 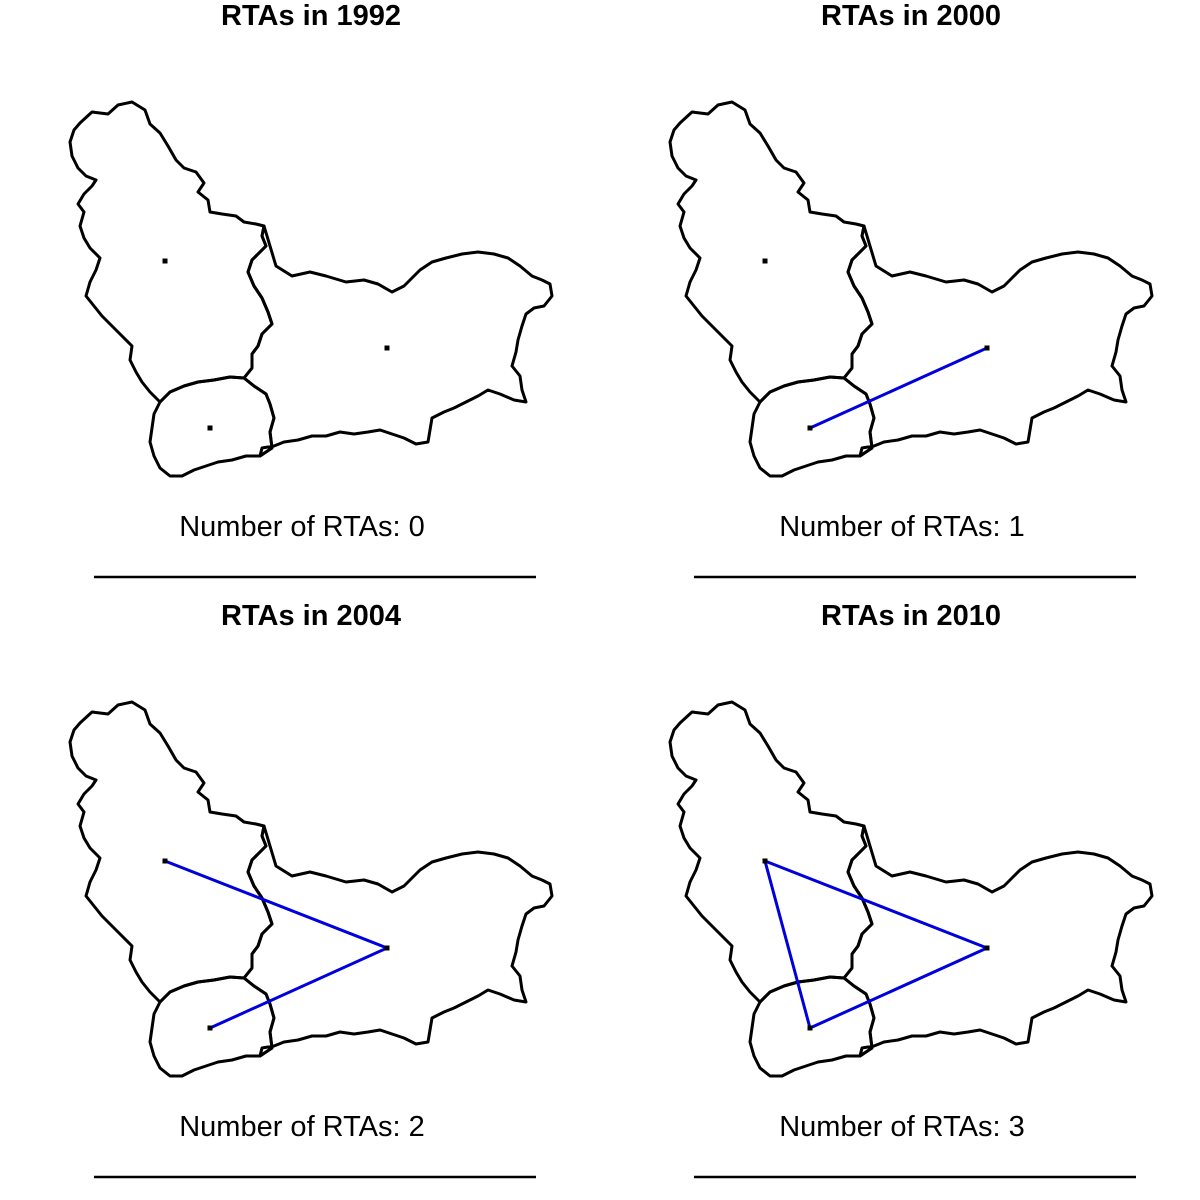 What do you see at coordinates (311, 16) in the screenshot?
I see `panel-title: RTAs in 1992` at bounding box center [311, 16].